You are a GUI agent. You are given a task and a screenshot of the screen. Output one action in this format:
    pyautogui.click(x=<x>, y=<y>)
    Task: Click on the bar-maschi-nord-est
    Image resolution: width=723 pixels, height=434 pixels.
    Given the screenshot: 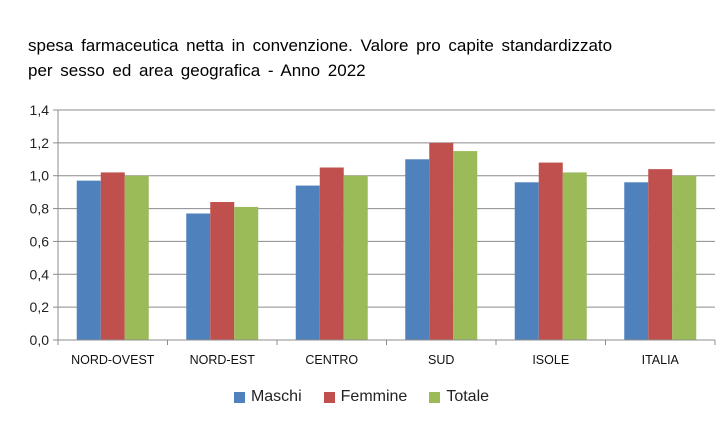 What is the action you would take?
    pyautogui.click(x=198, y=276)
    